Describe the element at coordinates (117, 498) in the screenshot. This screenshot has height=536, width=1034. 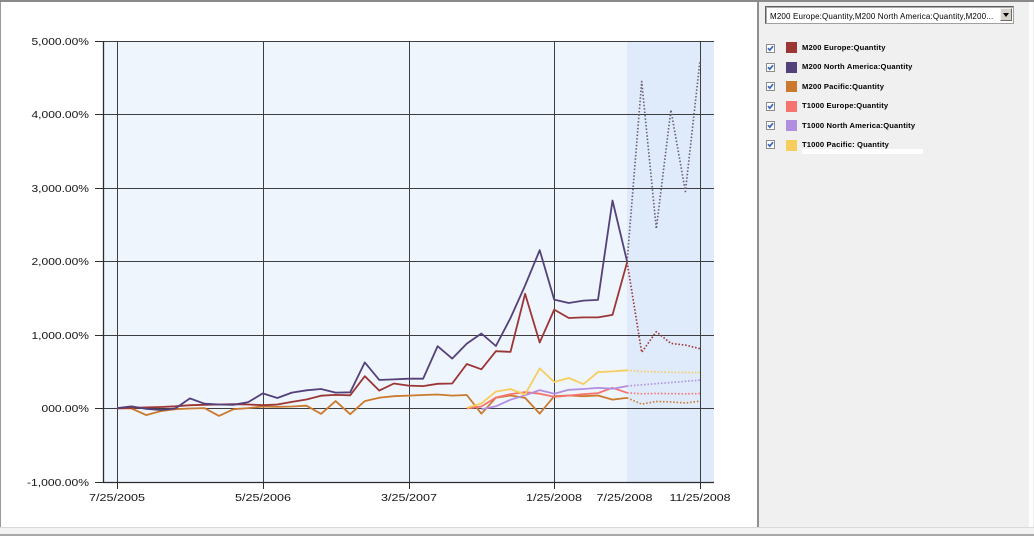
I see `svg-text: 7/25/2005` at that location.